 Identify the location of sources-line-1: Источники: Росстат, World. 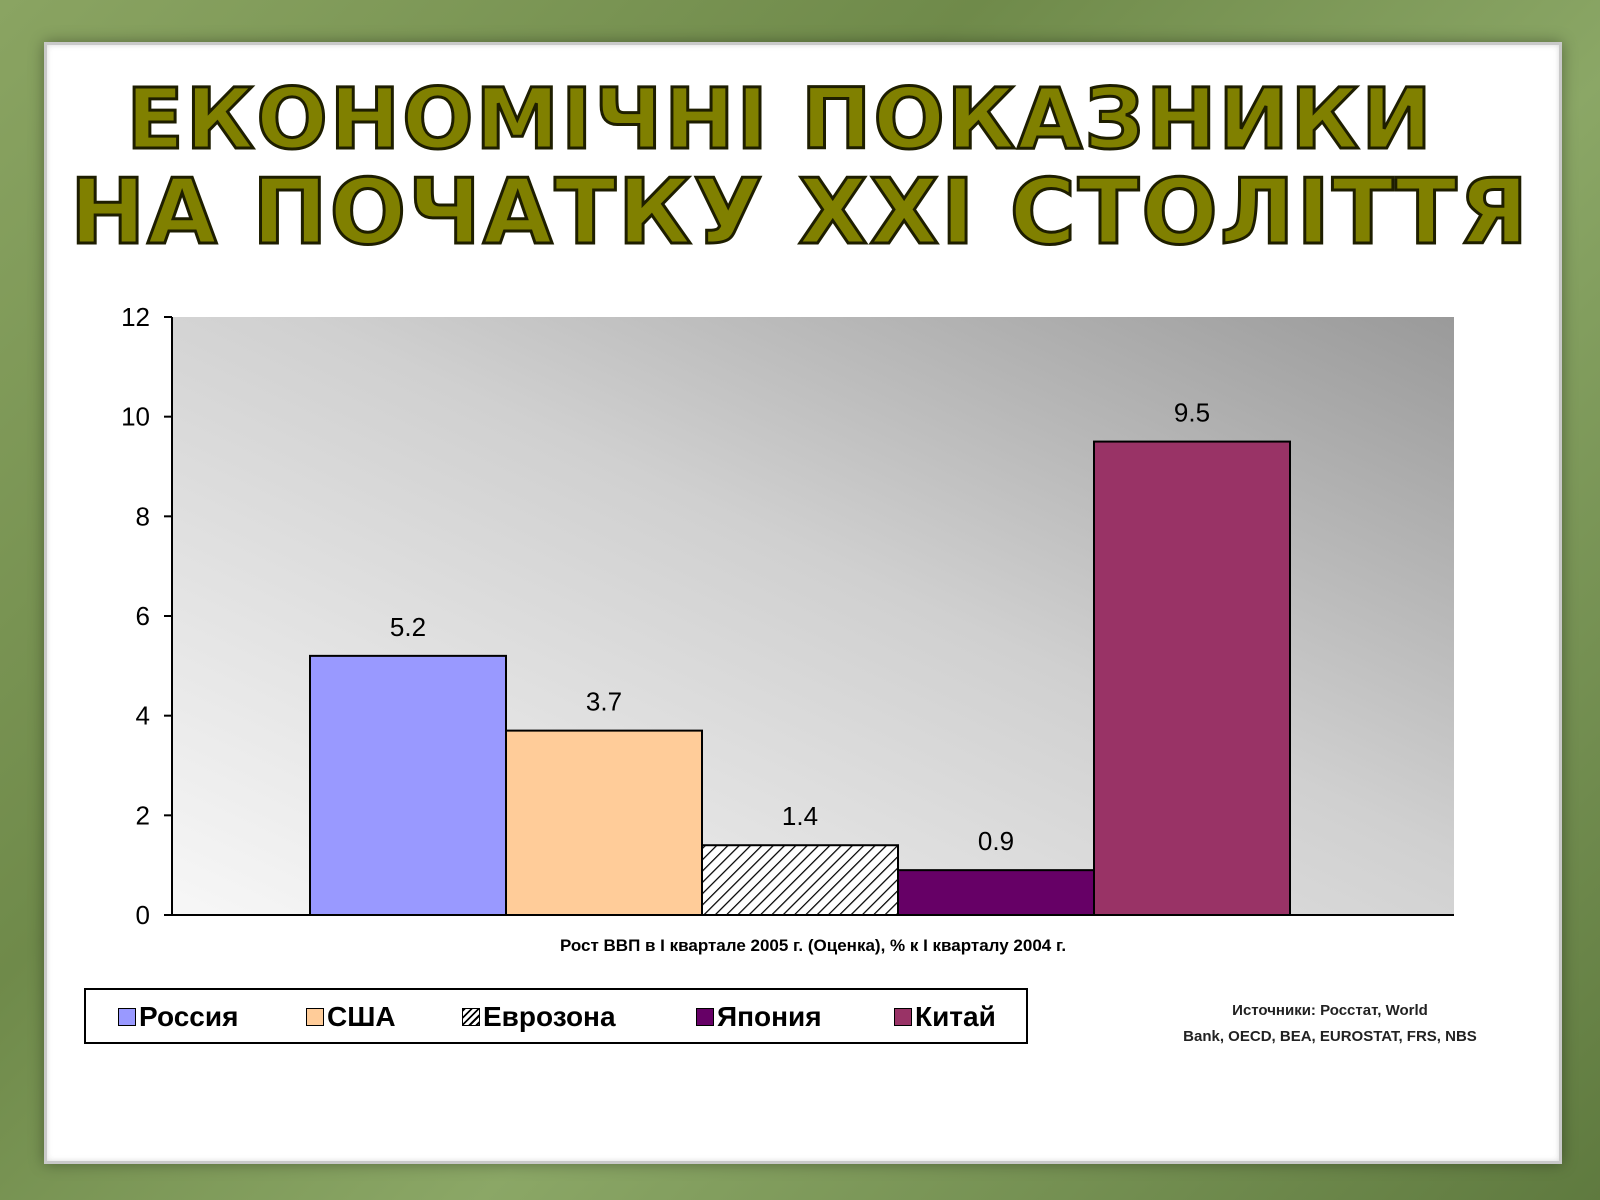
(1330, 1010).